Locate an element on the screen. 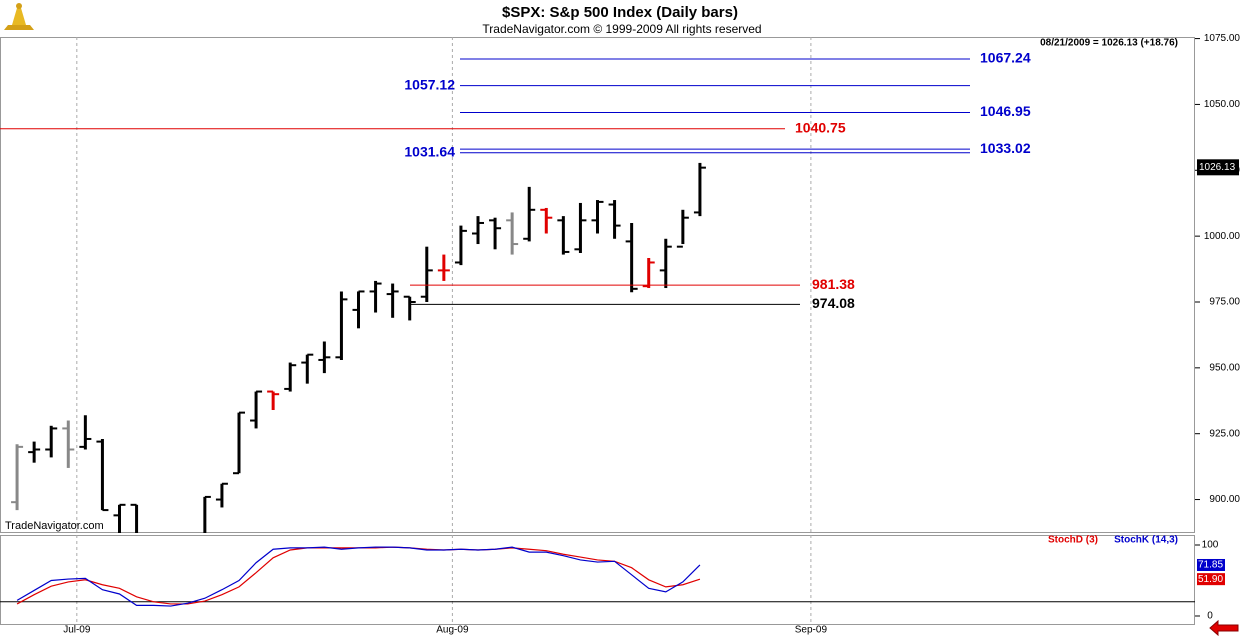  stoch-panel is located at coordinates (597, 580).